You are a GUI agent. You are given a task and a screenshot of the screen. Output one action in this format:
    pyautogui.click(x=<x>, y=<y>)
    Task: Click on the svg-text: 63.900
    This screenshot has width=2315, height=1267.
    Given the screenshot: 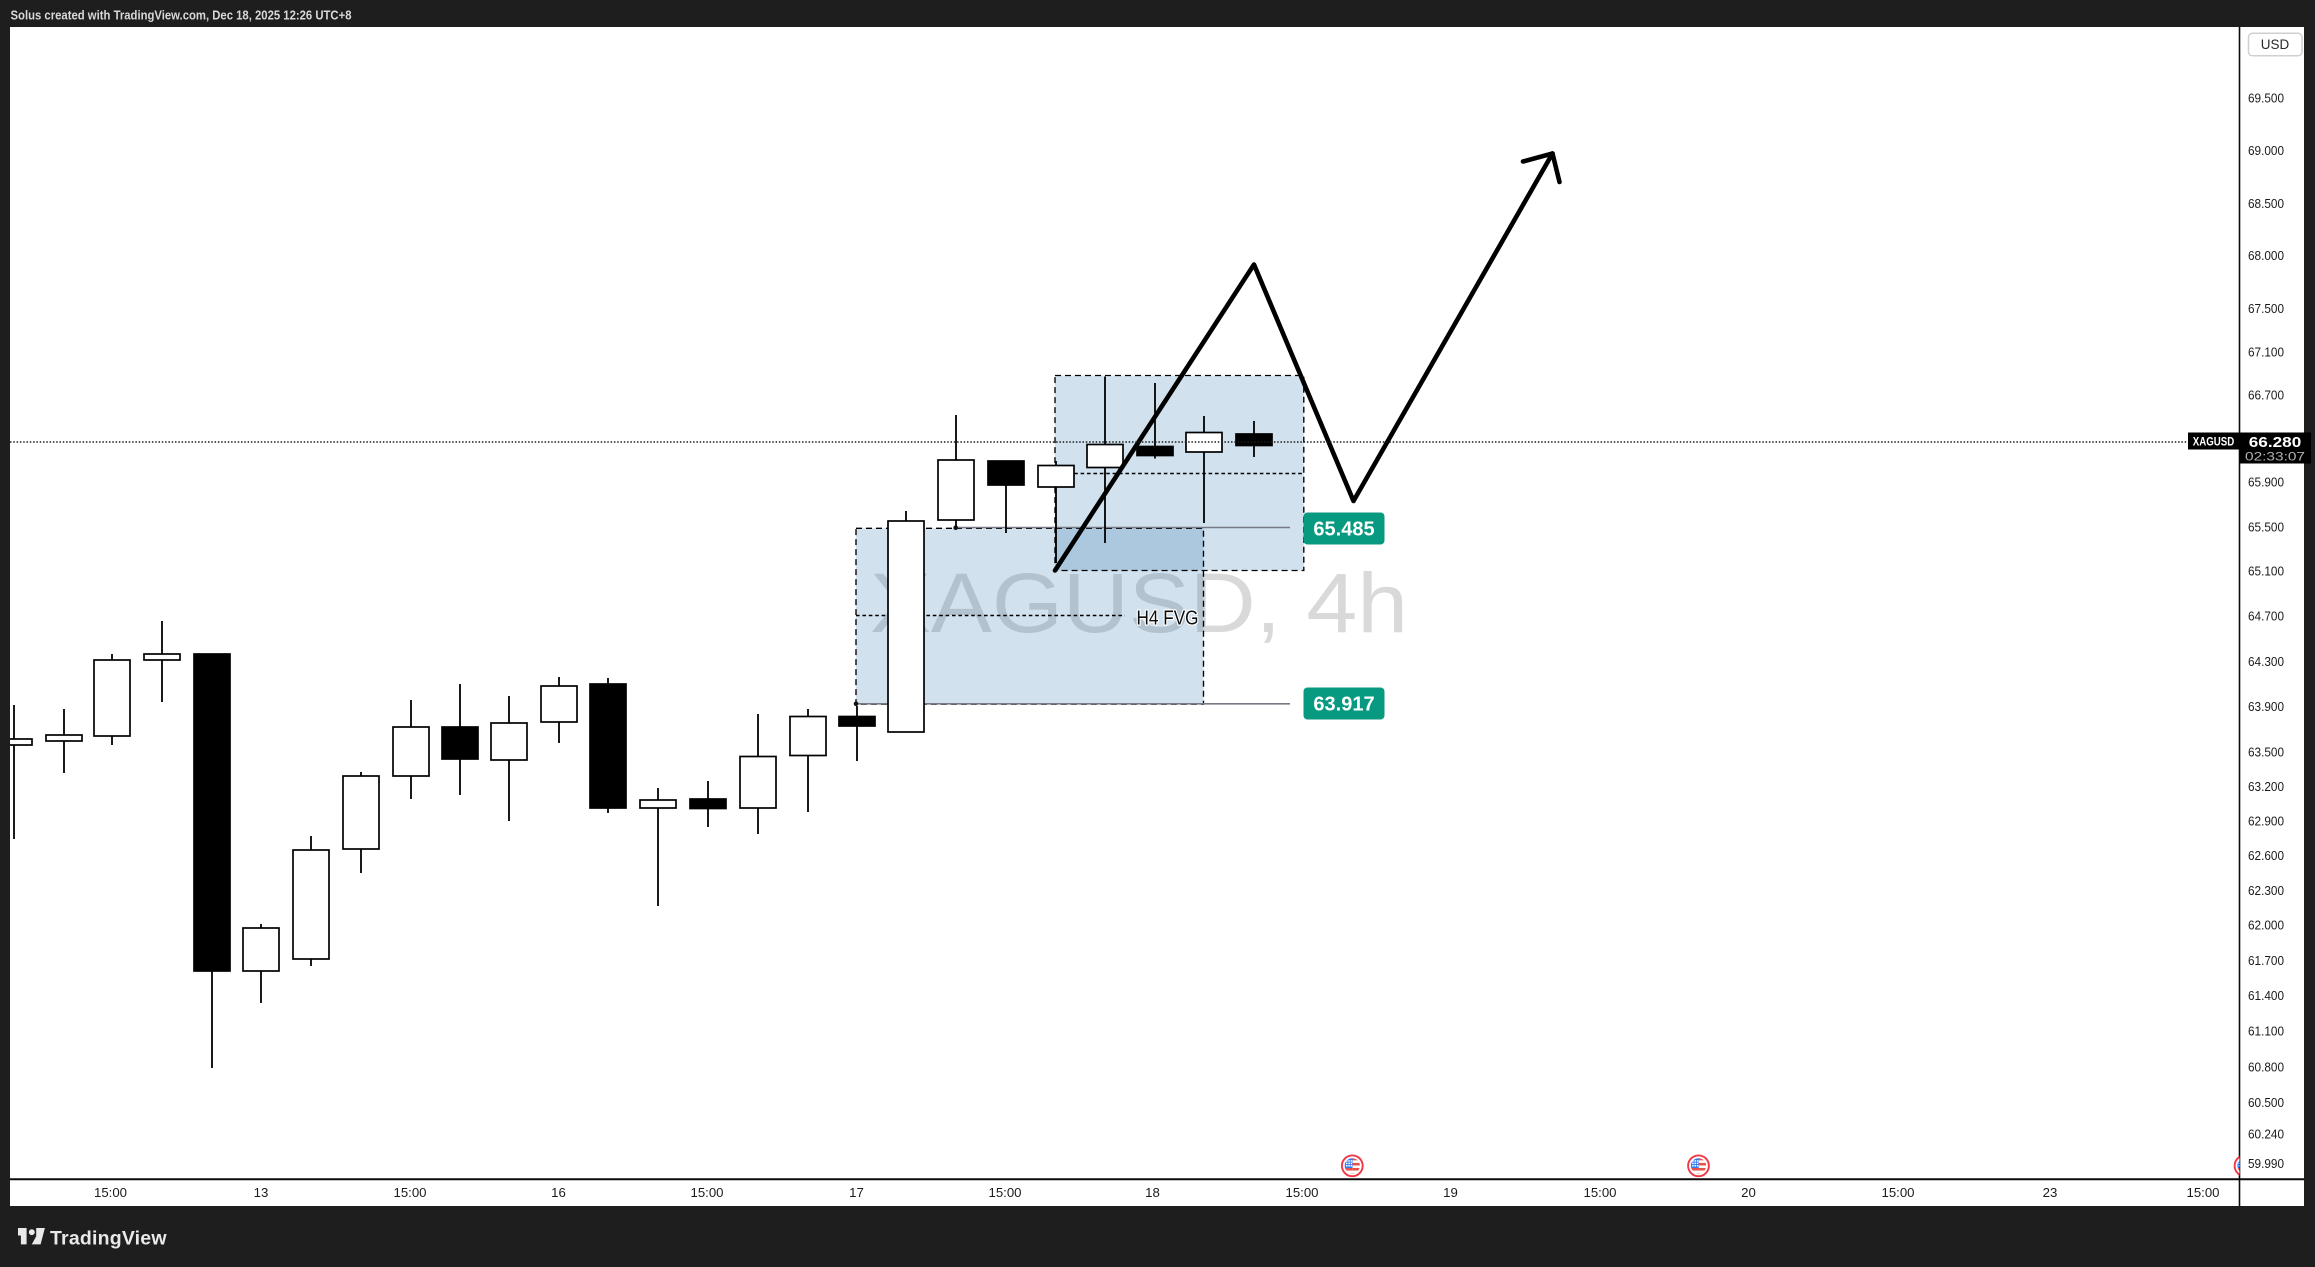 What is the action you would take?
    pyautogui.click(x=2266, y=706)
    